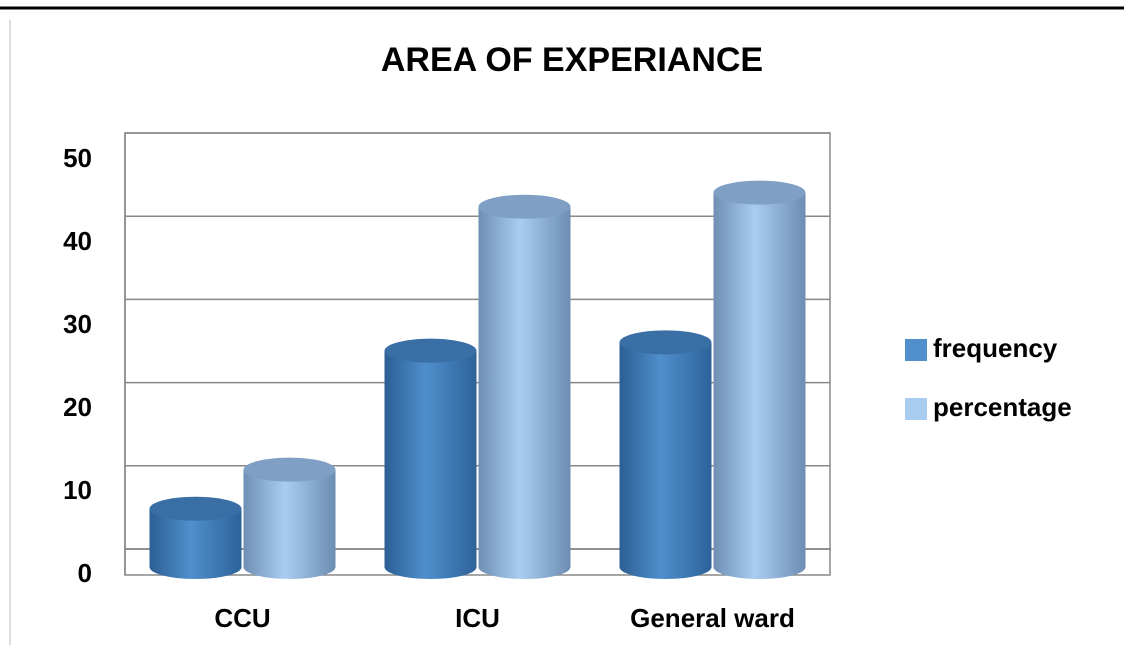  Describe the element at coordinates (85, 573) in the screenshot. I see `y-tick-label: 0` at that location.